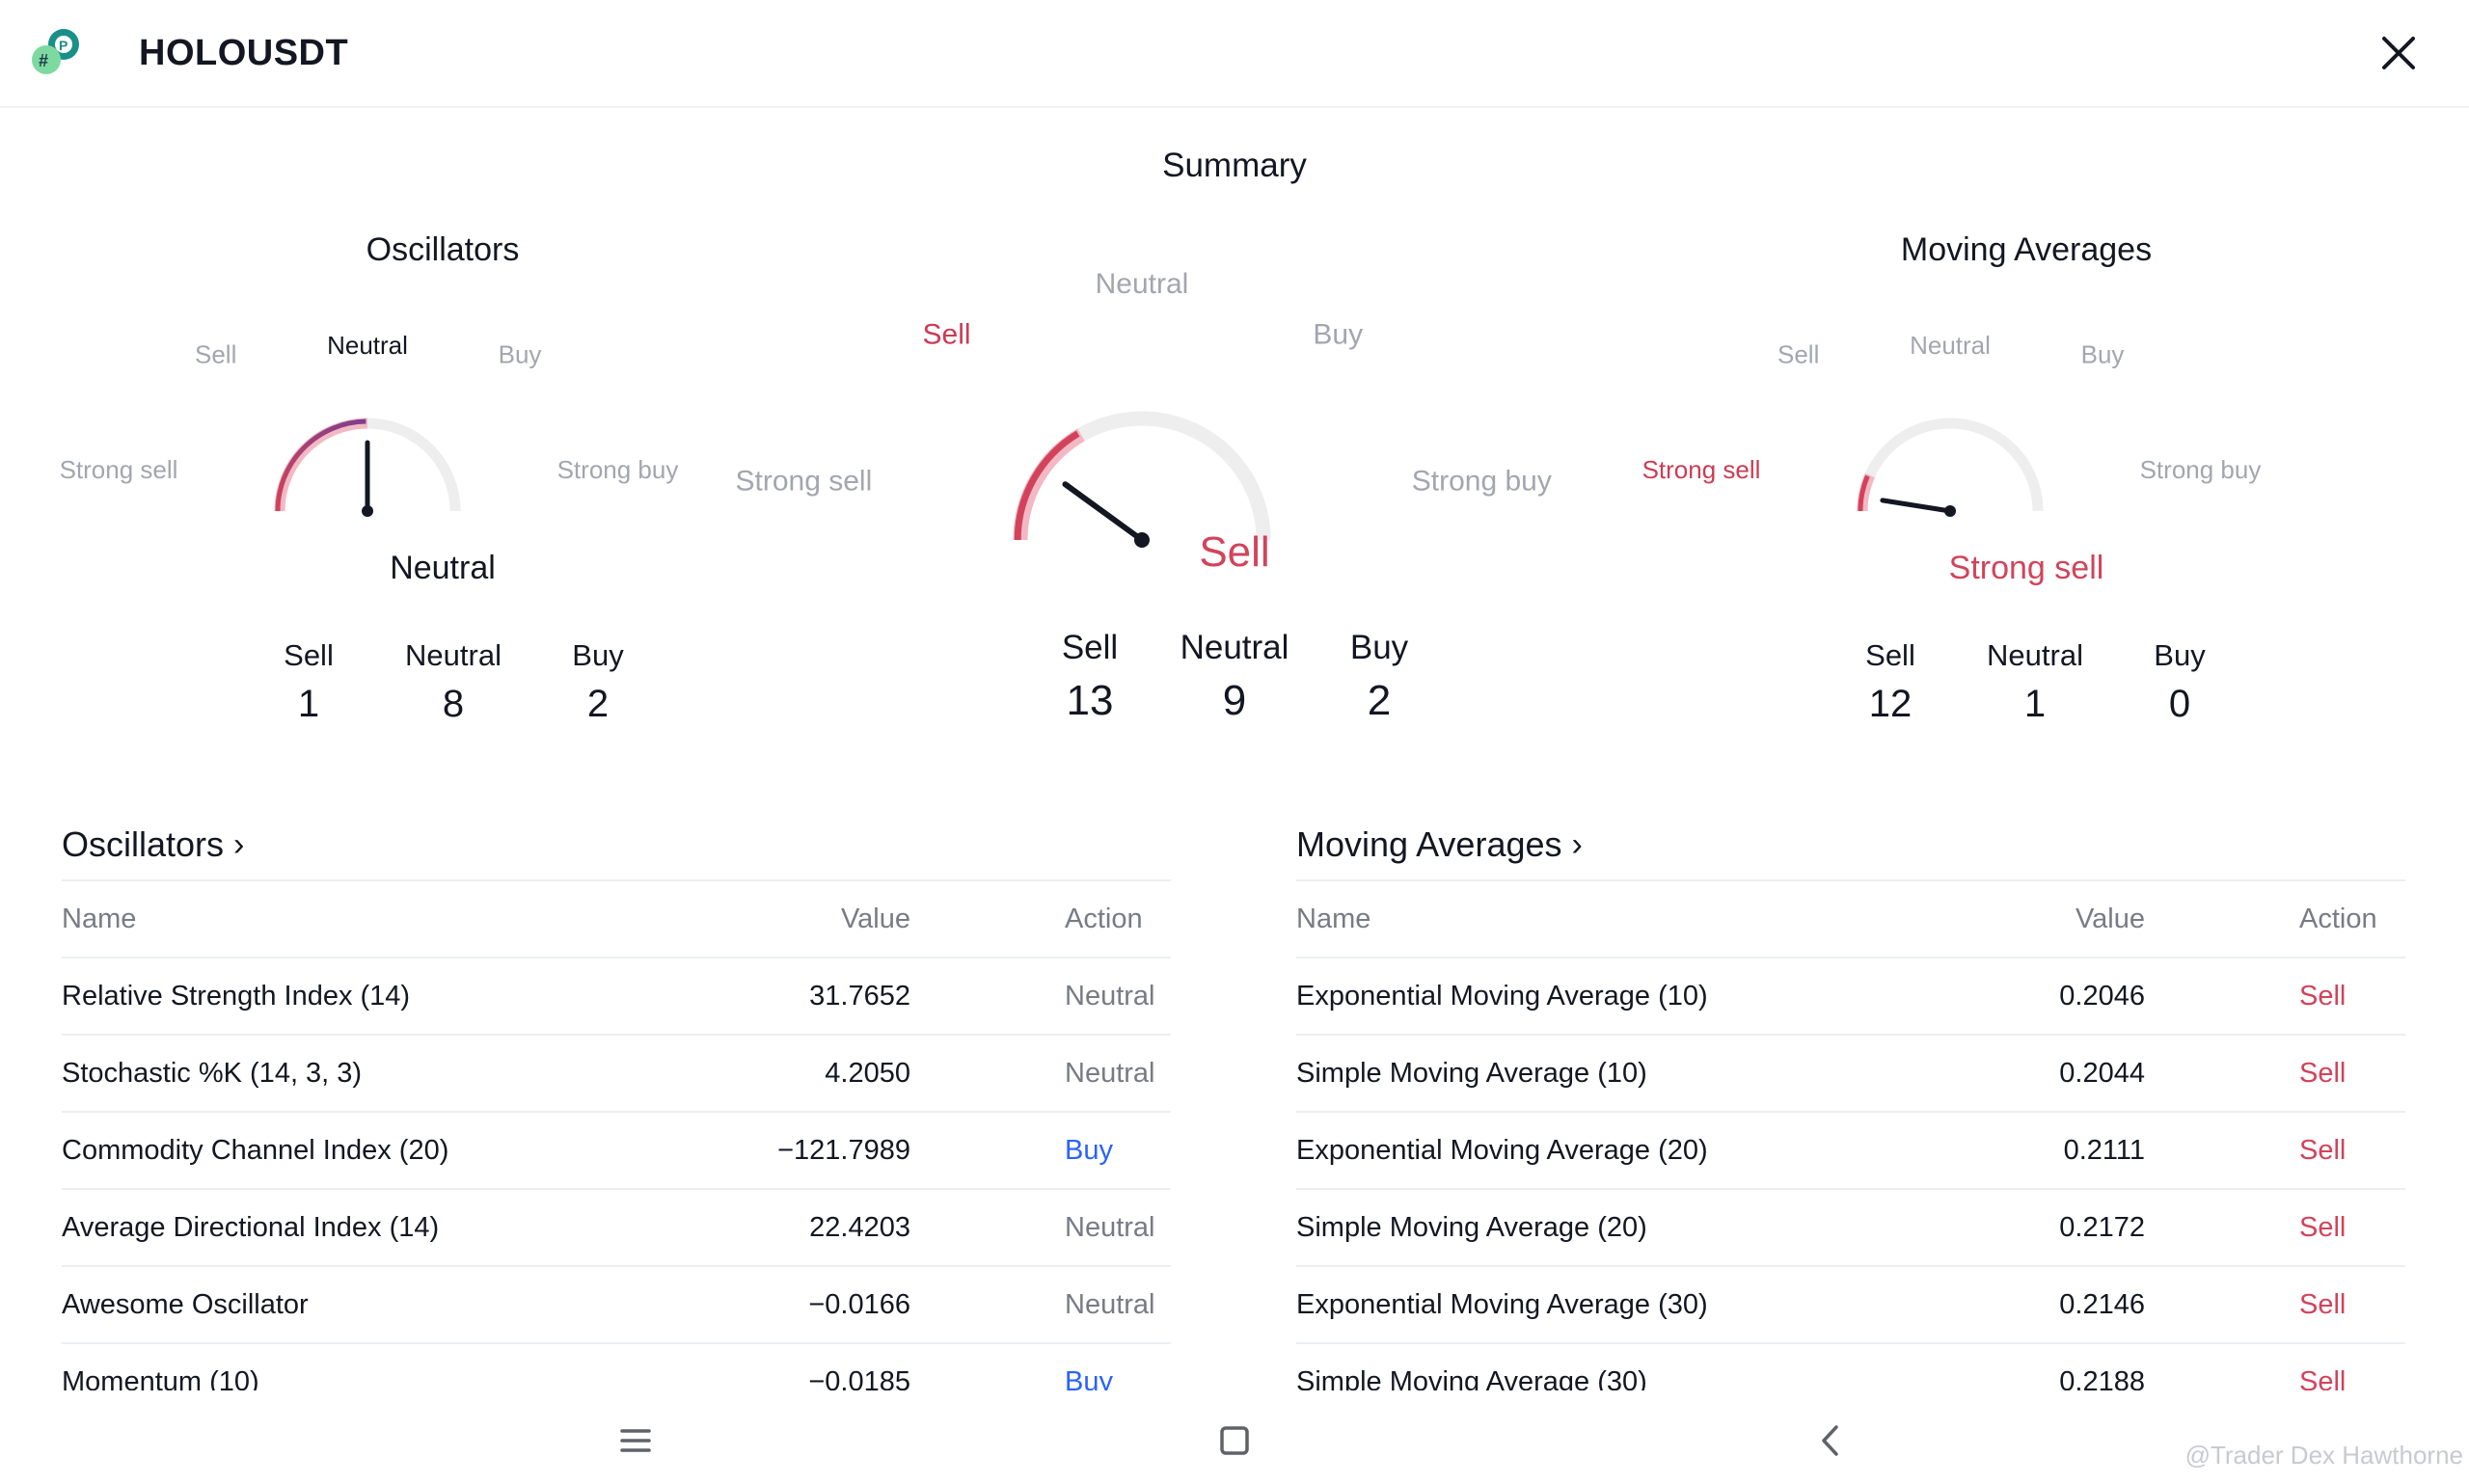  I want to click on gauge-label-buy: Buy, so click(520, 353).